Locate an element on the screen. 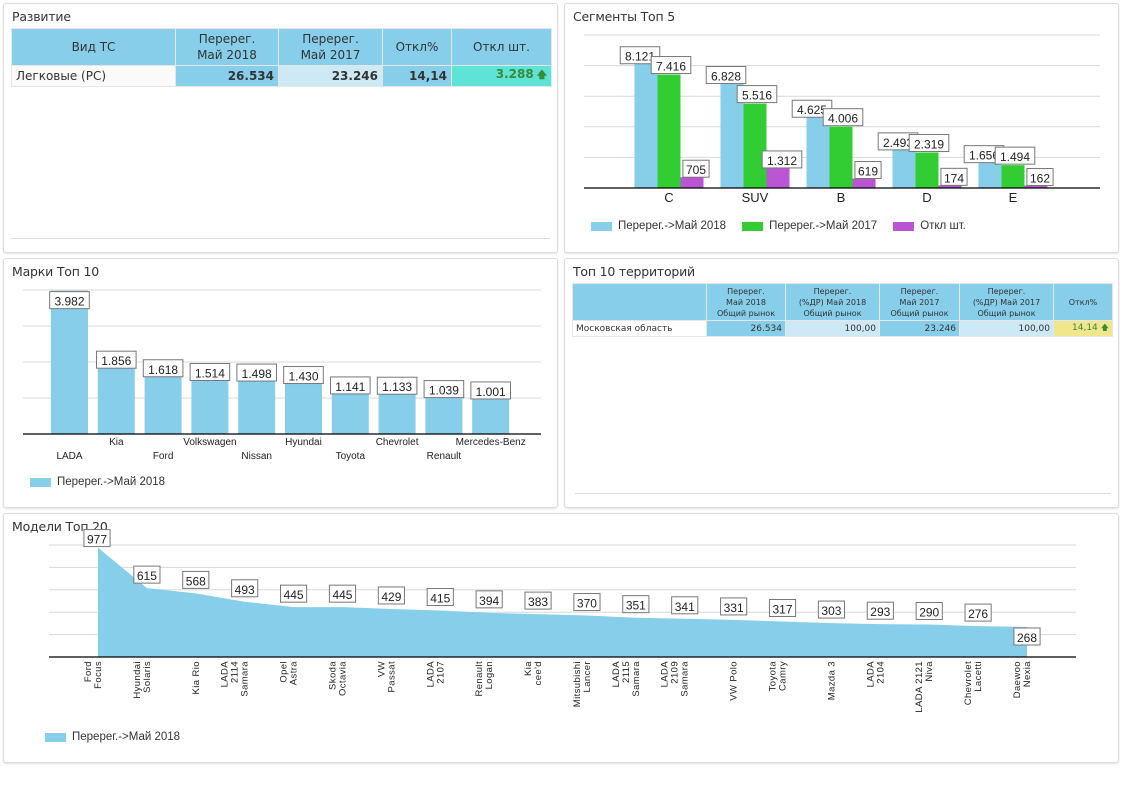 The height and width of the screenshot is (793, 1122). data-label: 341 is located at coordinates (685, 605).